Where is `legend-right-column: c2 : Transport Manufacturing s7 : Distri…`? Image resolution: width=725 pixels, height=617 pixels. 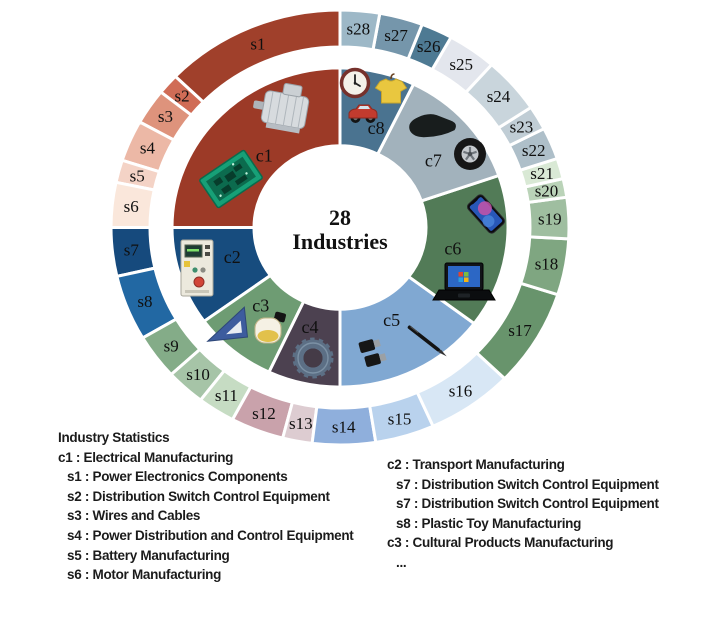 legend-right-column: c2 : Transport Manufacturing s7 : Distri… is located at coordinates (523, 514).